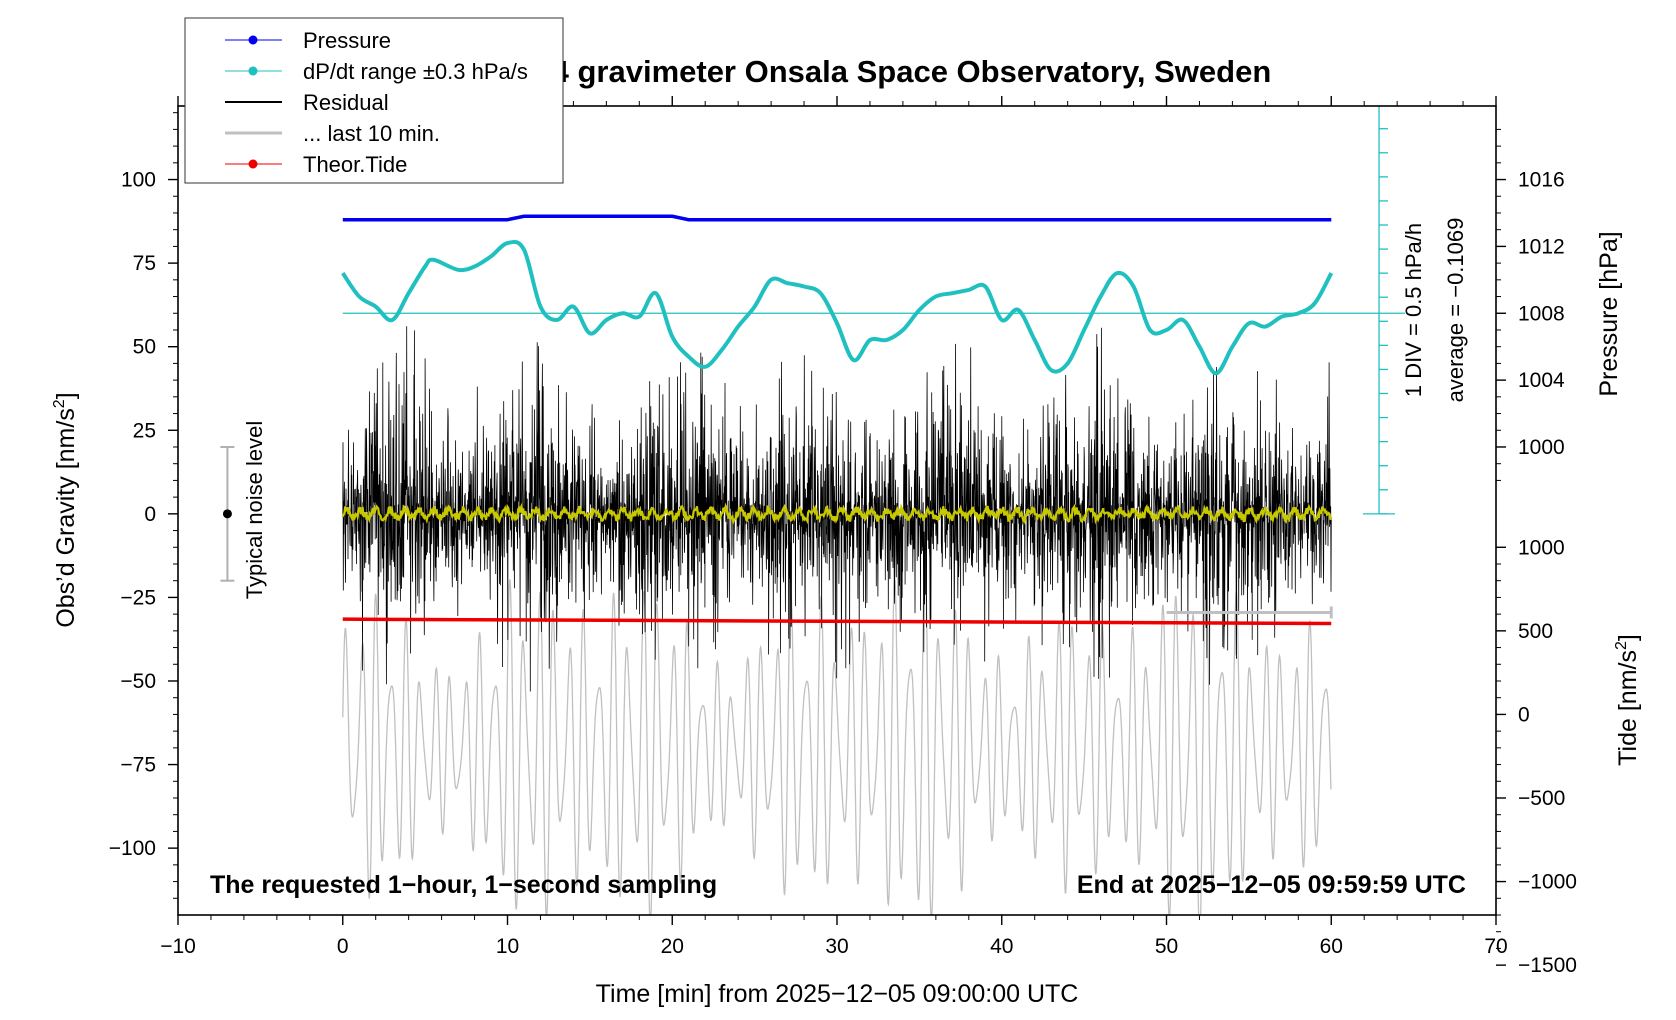  What do you see at coordinates (138, 681) in the screenshot?
I see `y-tick-label: −50` at bounding box center [138, 681].